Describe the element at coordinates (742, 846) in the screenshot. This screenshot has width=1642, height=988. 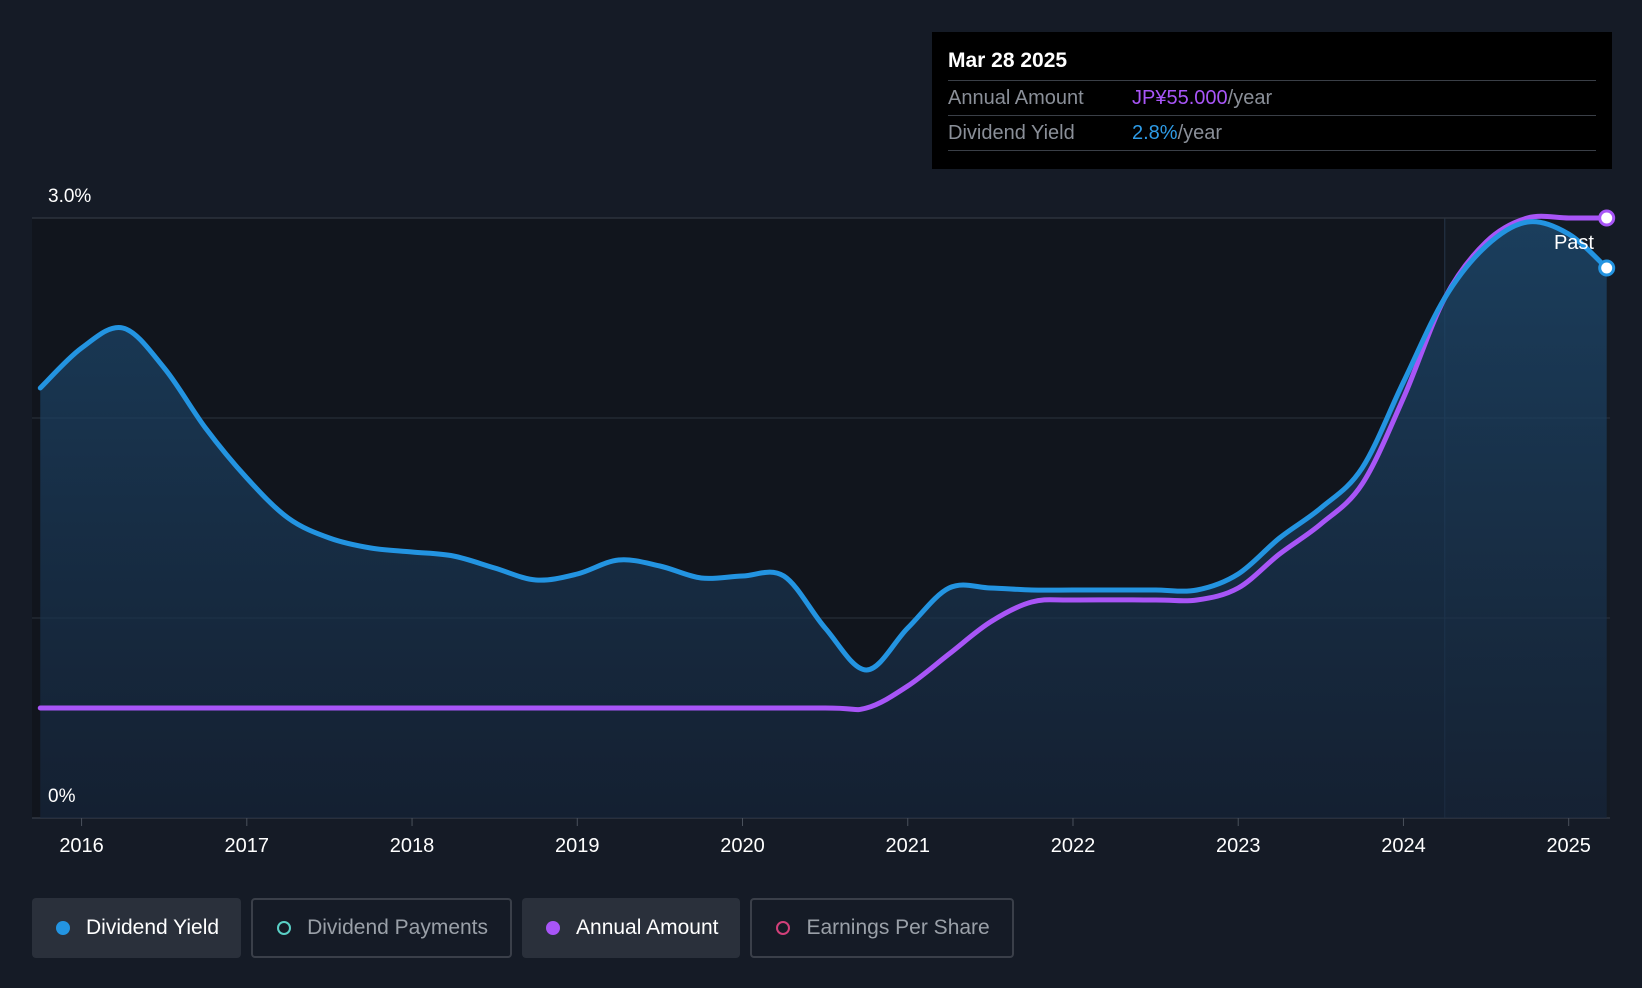
I see `x-tick-label: 2020` at that location.